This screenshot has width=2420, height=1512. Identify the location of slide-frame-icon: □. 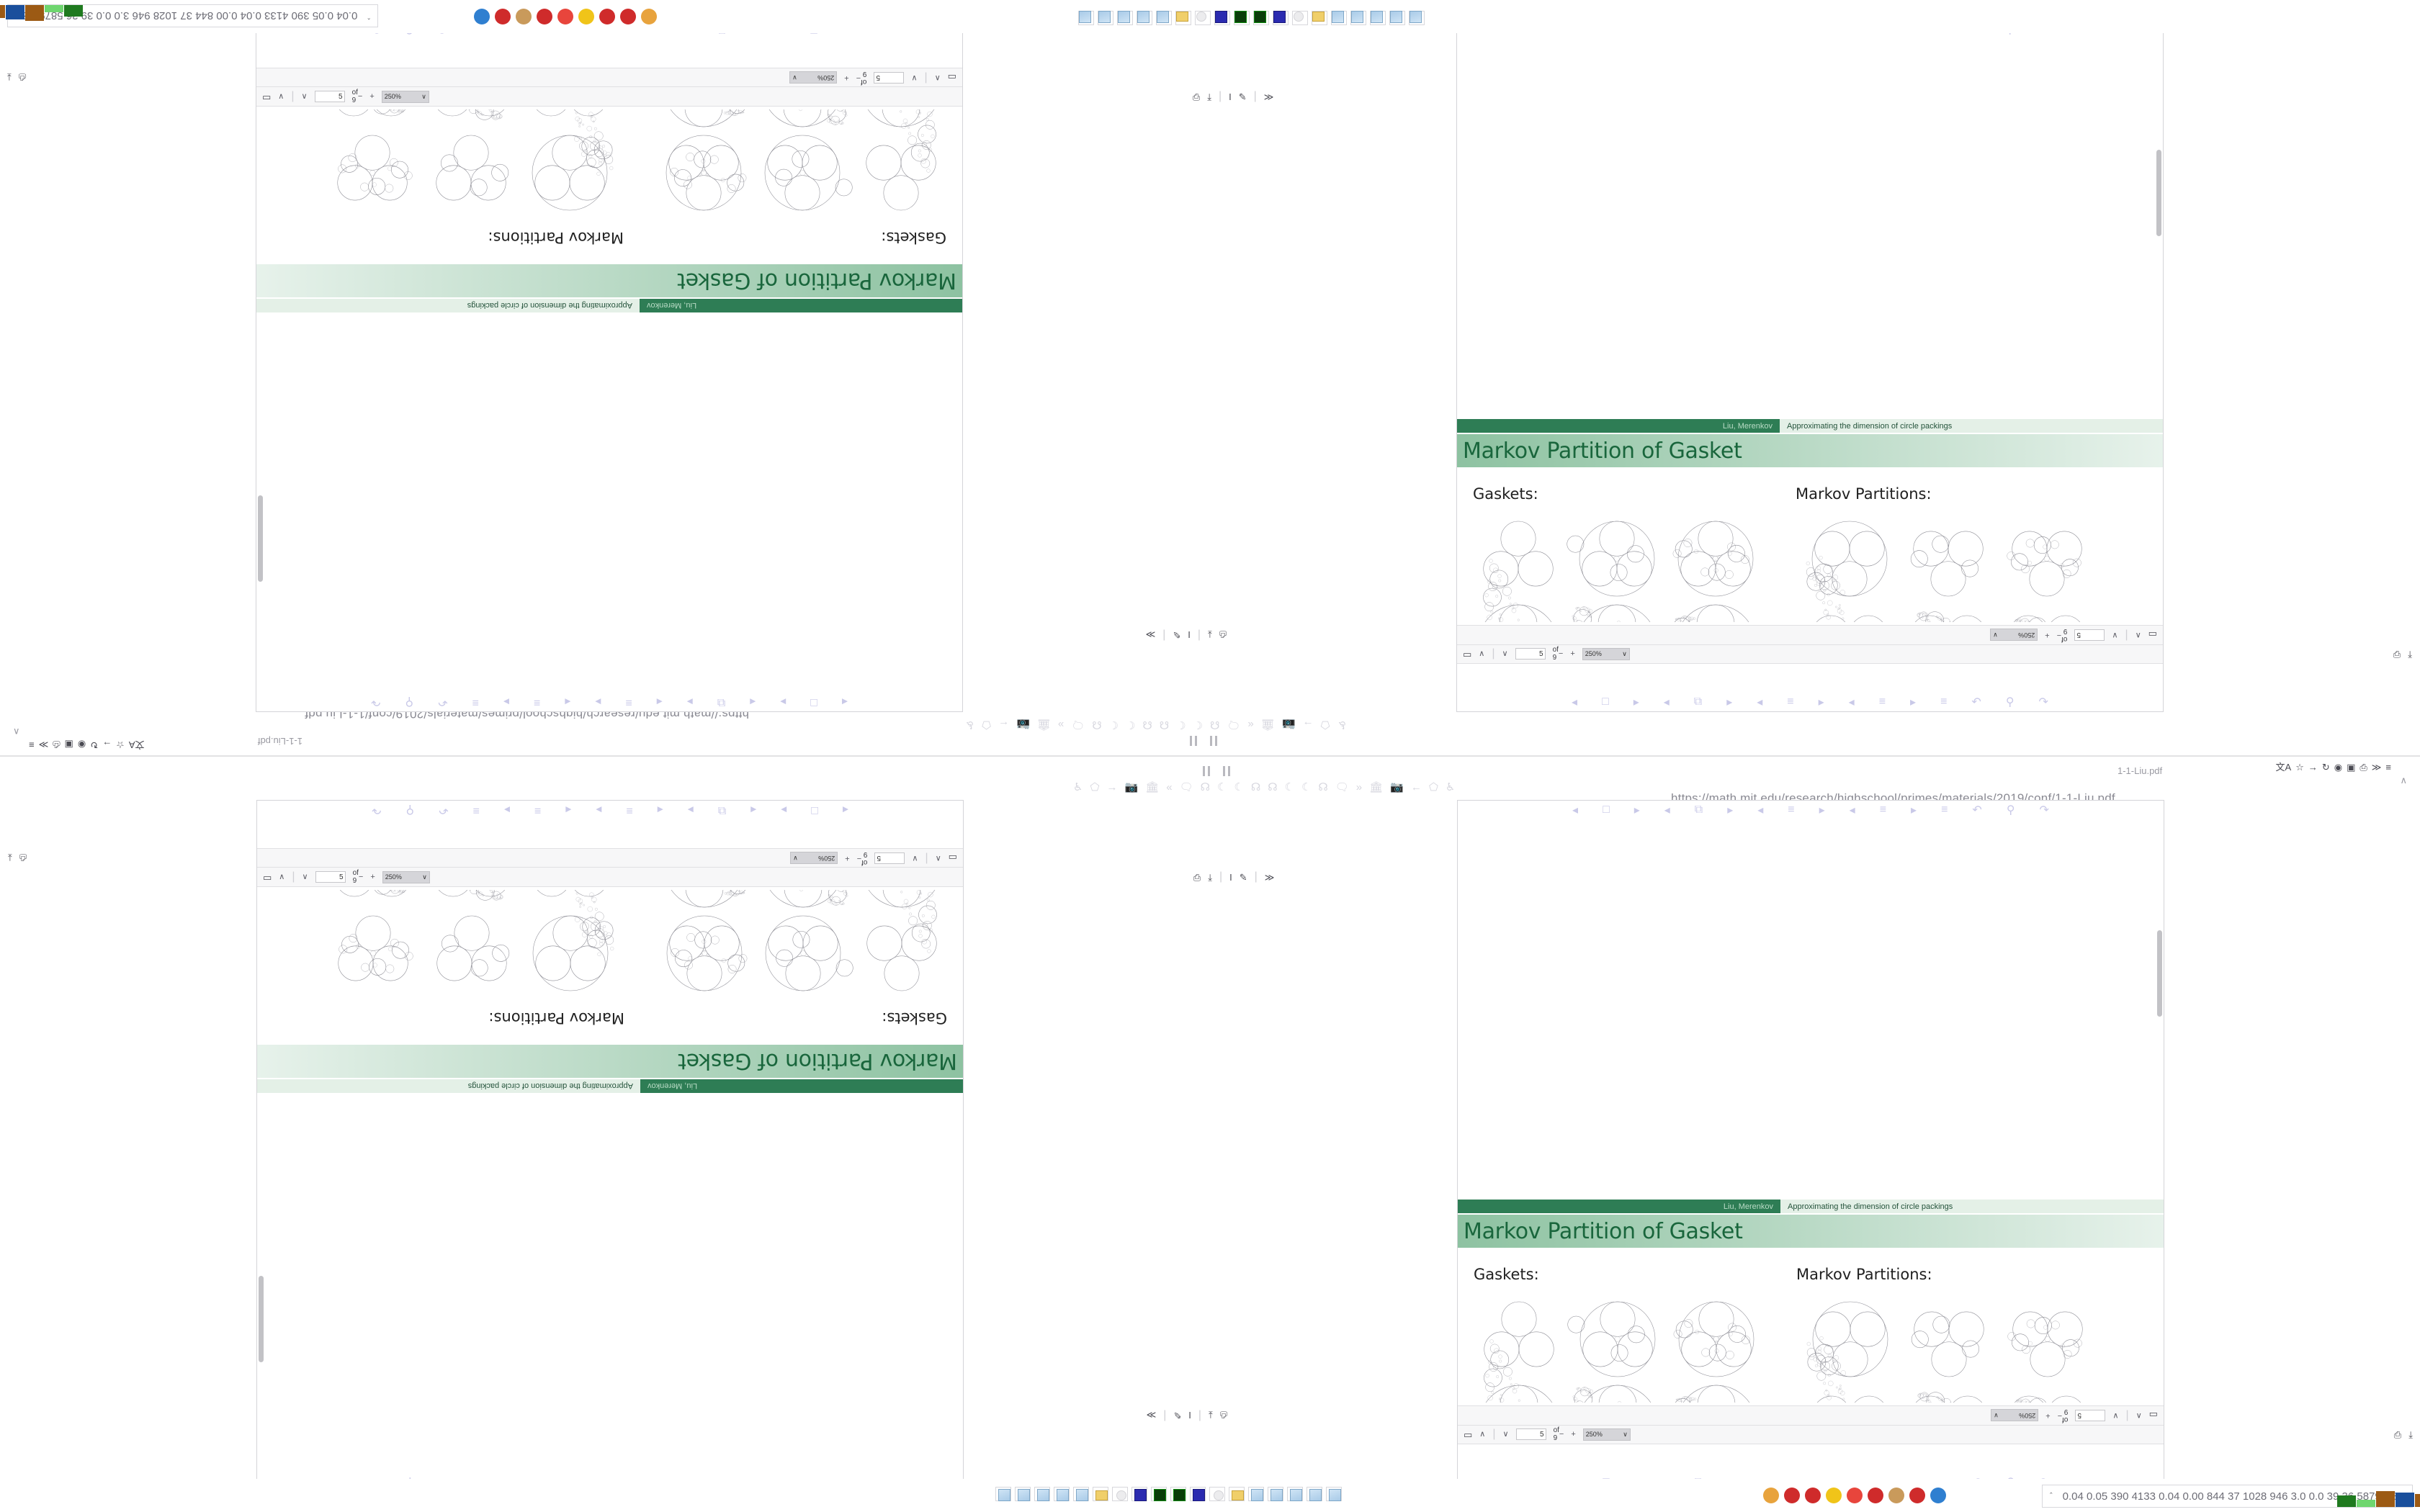
(1605, 702).